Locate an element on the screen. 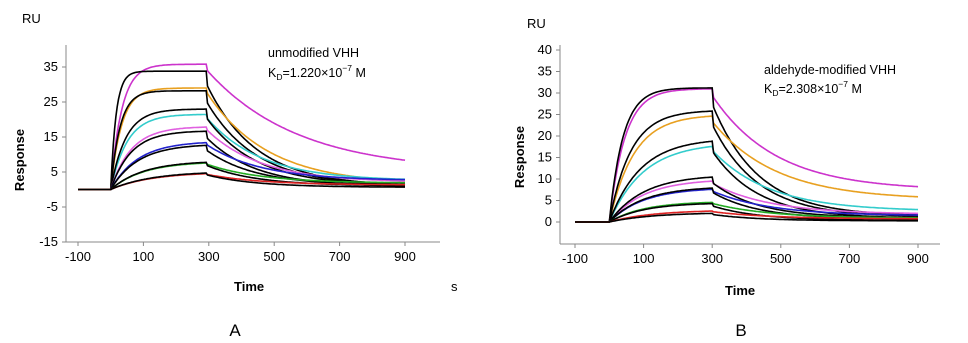 The height and width of the screenshot is (343, 968). y-axis-title-a: Response is located at coordinates (19, 160).